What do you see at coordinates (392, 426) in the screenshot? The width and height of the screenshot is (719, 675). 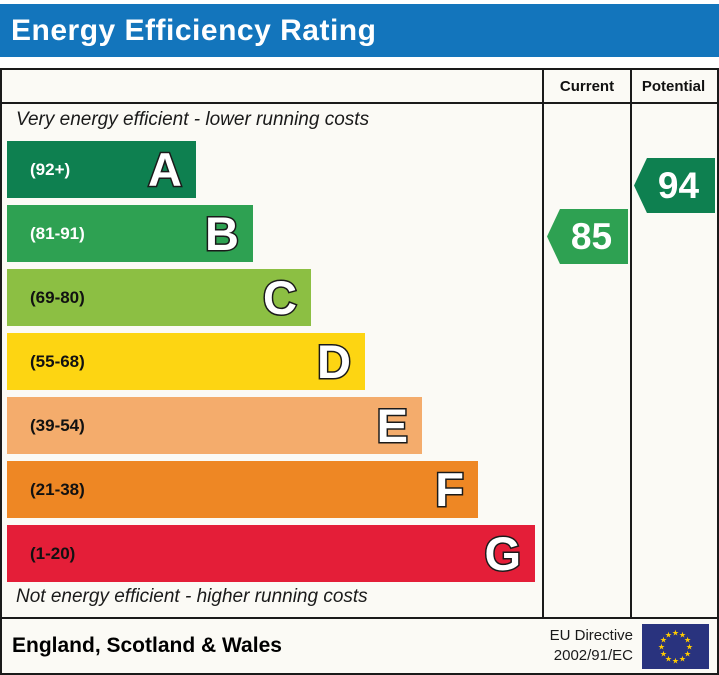 I see `band-e-letter: E` at bounding box center [392, 426].